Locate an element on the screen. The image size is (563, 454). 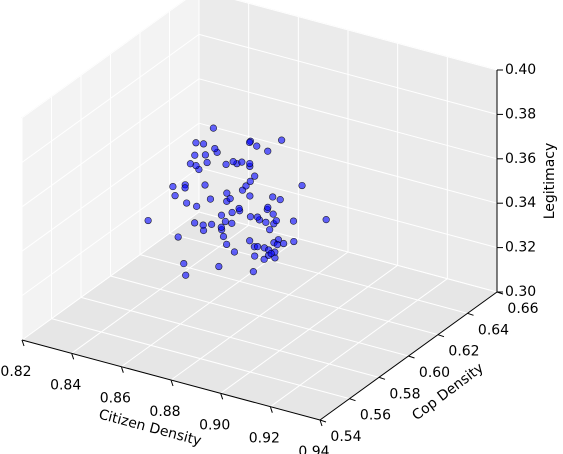
y-tick-label: 0.54 is located at coordinates (345, 437).